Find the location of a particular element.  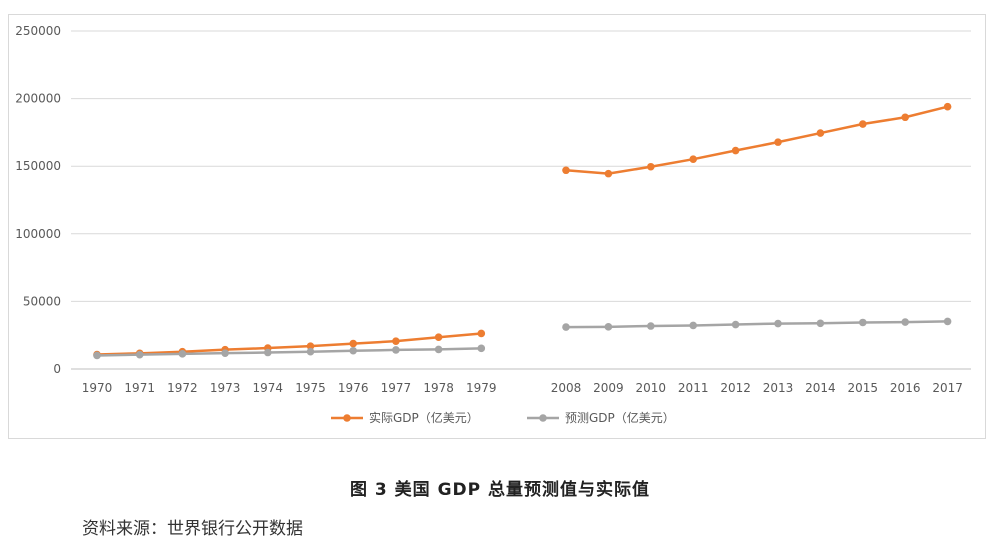

y-tick-label: 200000 is located at coordinates (38, 99).